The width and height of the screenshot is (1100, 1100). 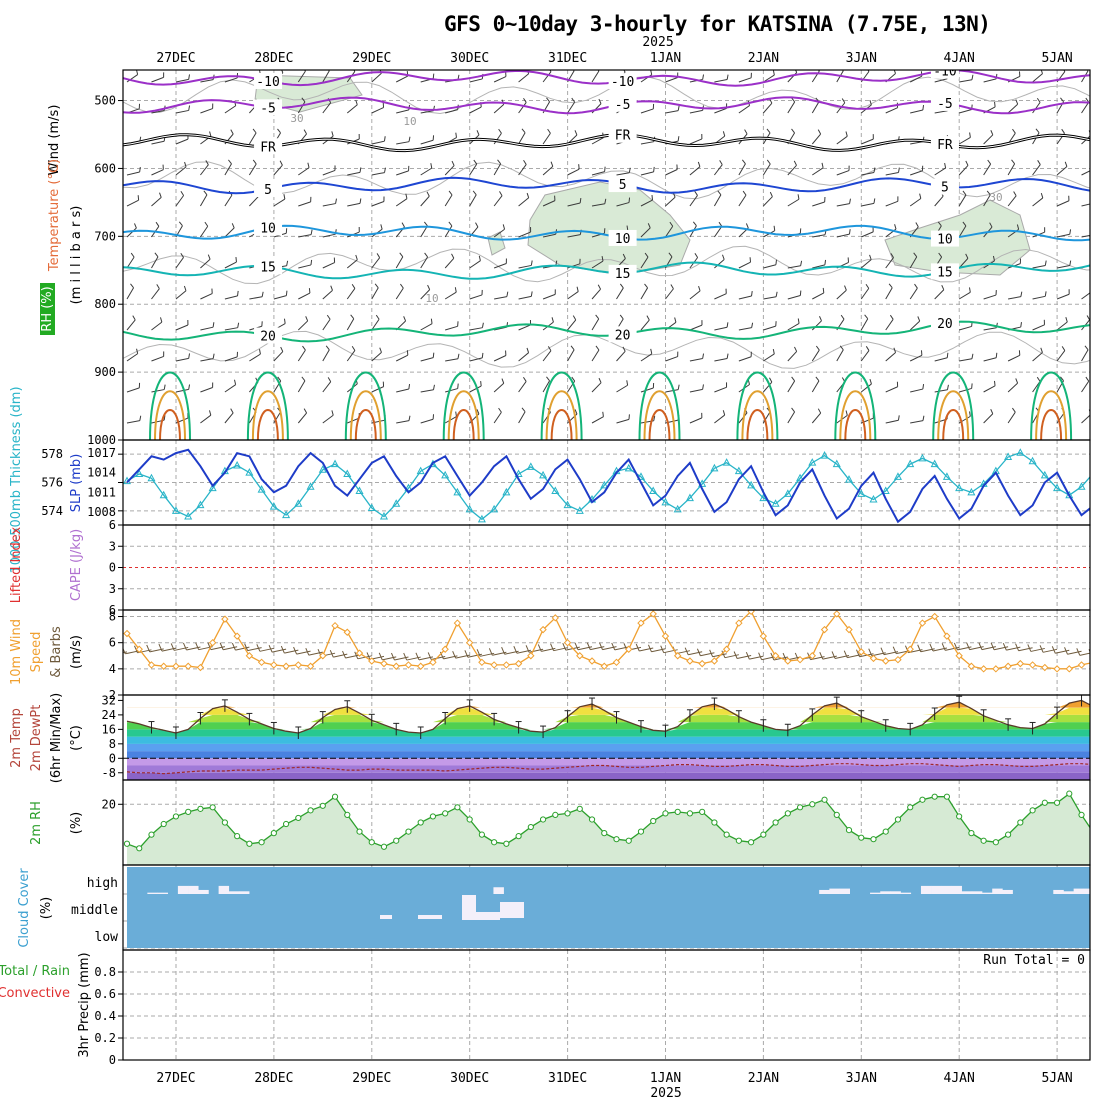 I want to click on temperature-contour-label: -10, so click(x=944, y=72).